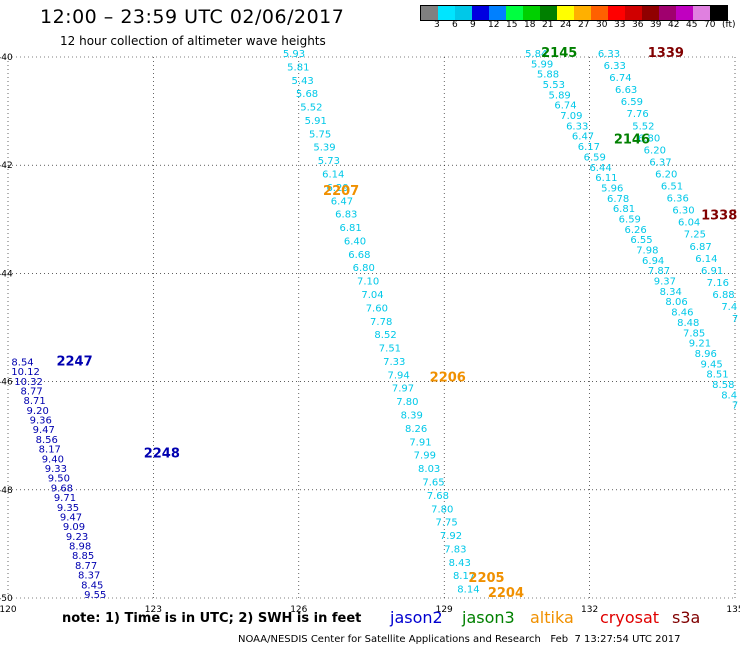  I want to click on wave-height-value: 8.48, so click(688, 323).